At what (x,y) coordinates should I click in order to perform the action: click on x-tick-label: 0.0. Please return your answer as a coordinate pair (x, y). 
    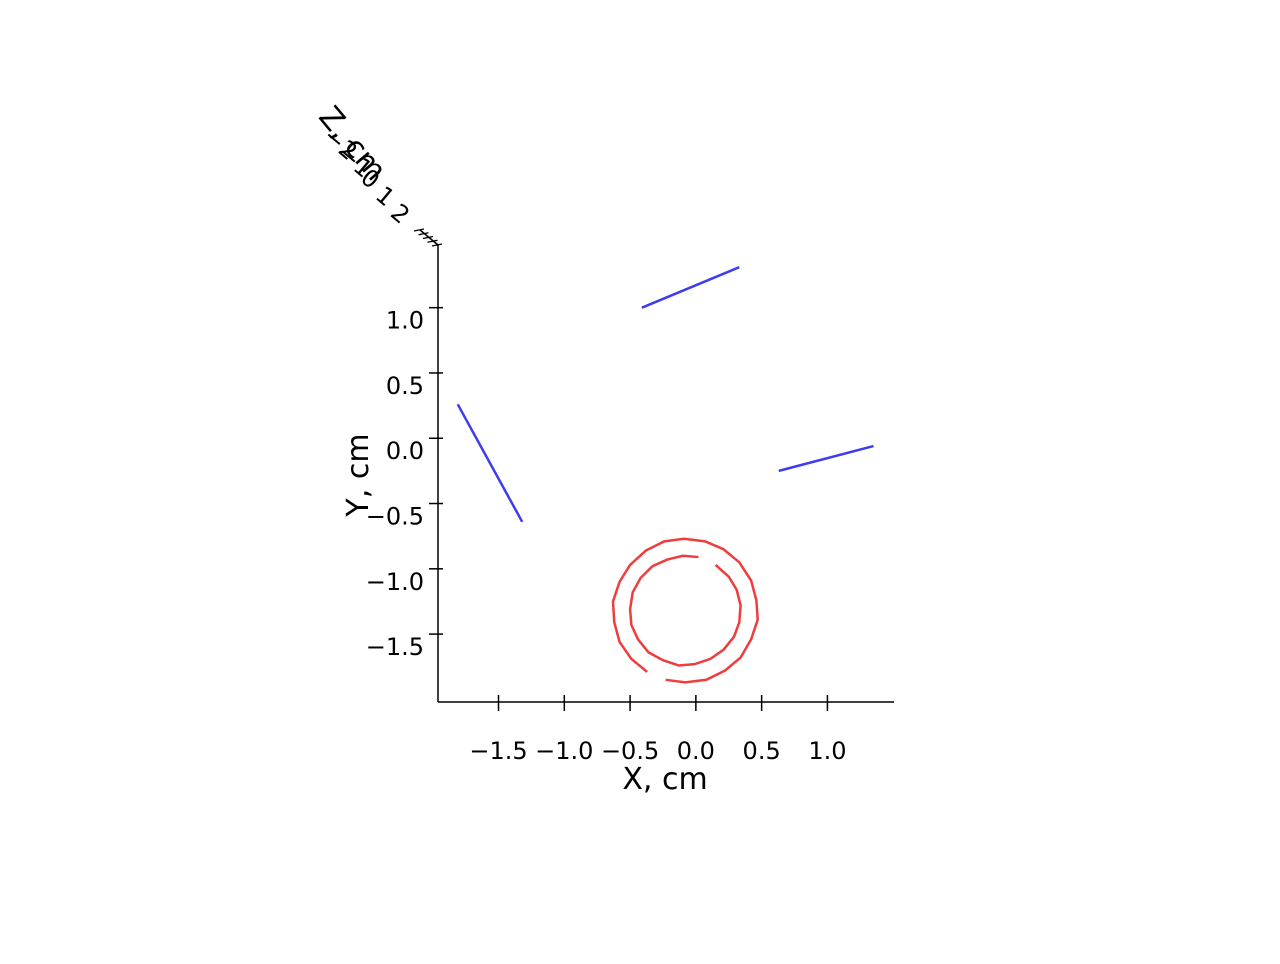
    Looking at the image, I should click on (696, 751).